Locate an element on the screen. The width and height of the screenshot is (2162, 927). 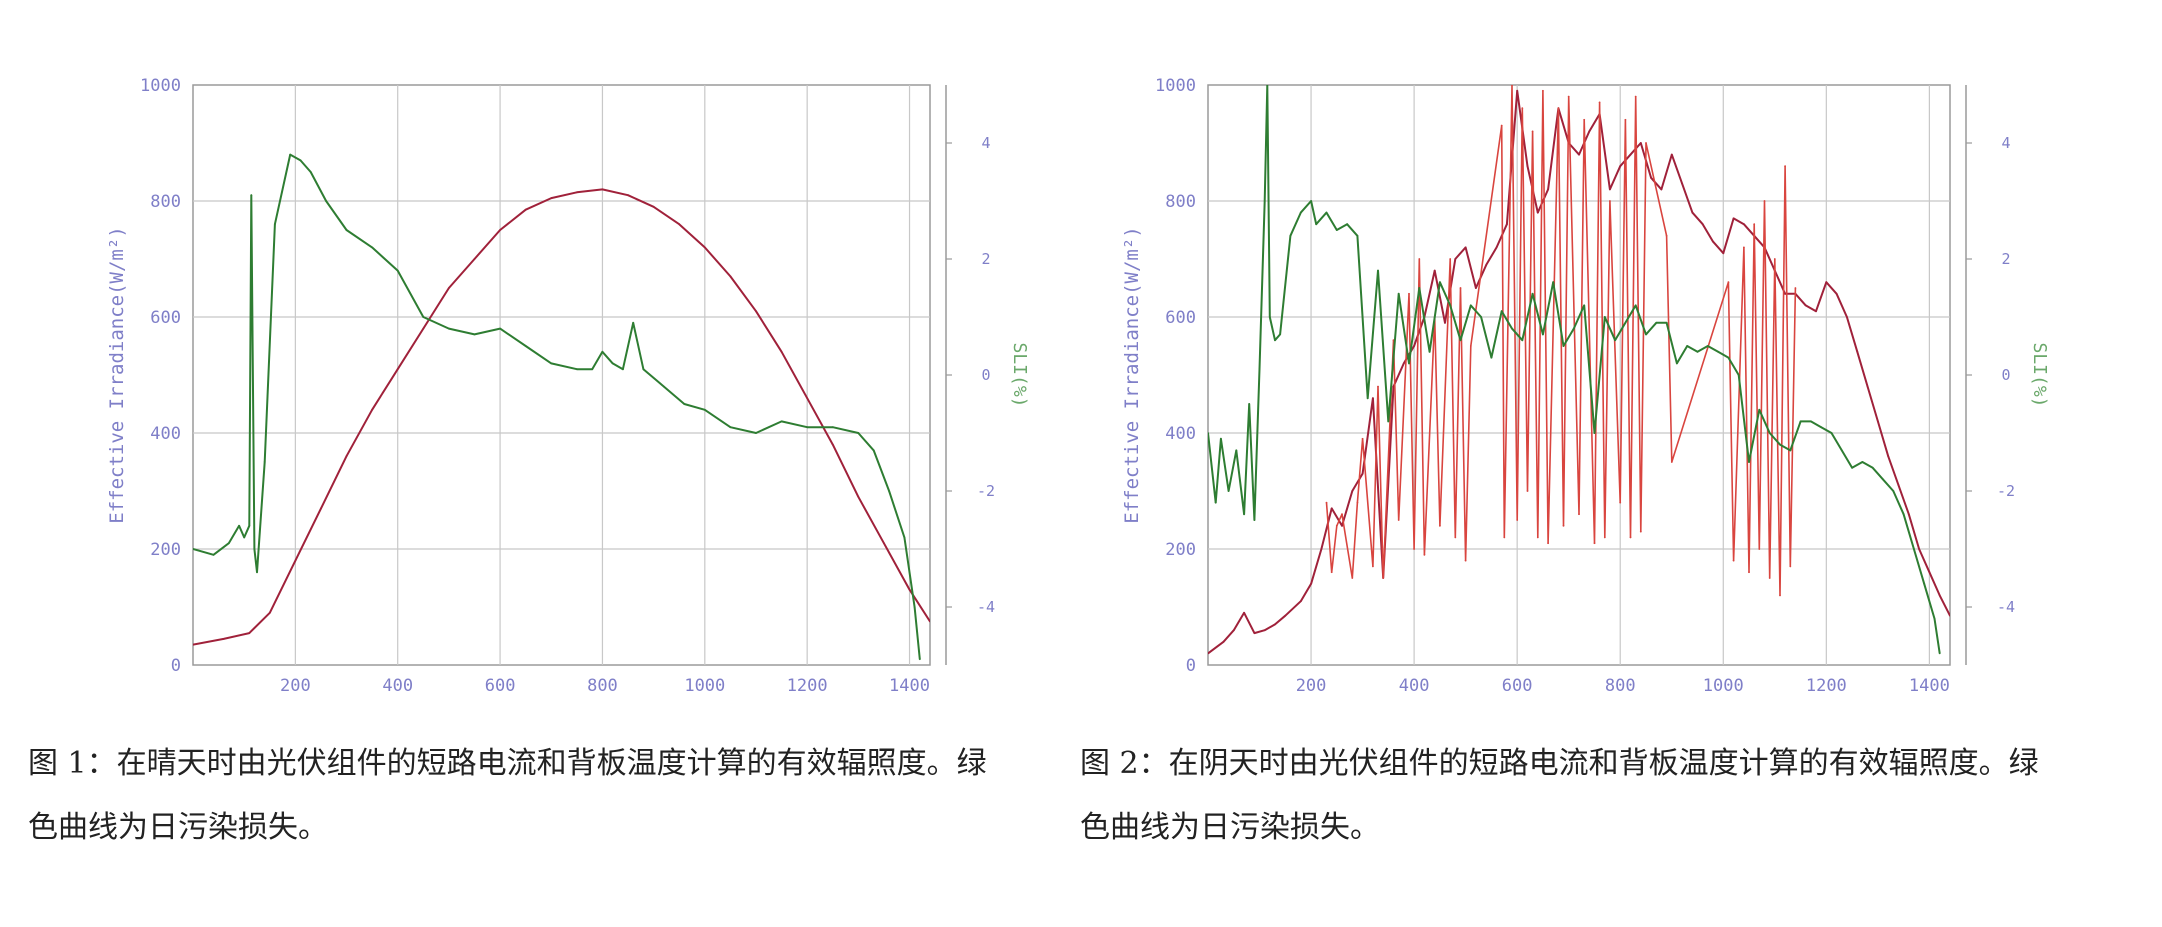
y2-tick-label: -4 is located at coordinates (2006, 607).